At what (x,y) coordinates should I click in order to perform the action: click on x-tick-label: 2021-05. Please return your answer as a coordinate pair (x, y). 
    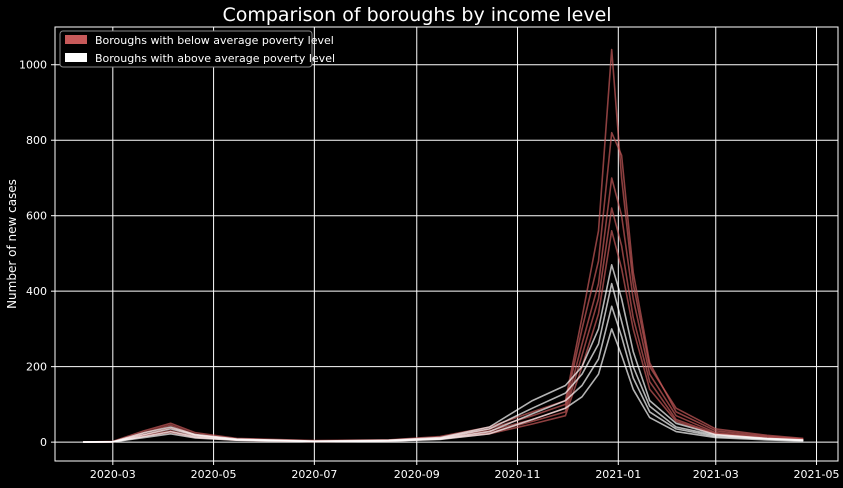
    Looking at the image, I should click on (817, 474).